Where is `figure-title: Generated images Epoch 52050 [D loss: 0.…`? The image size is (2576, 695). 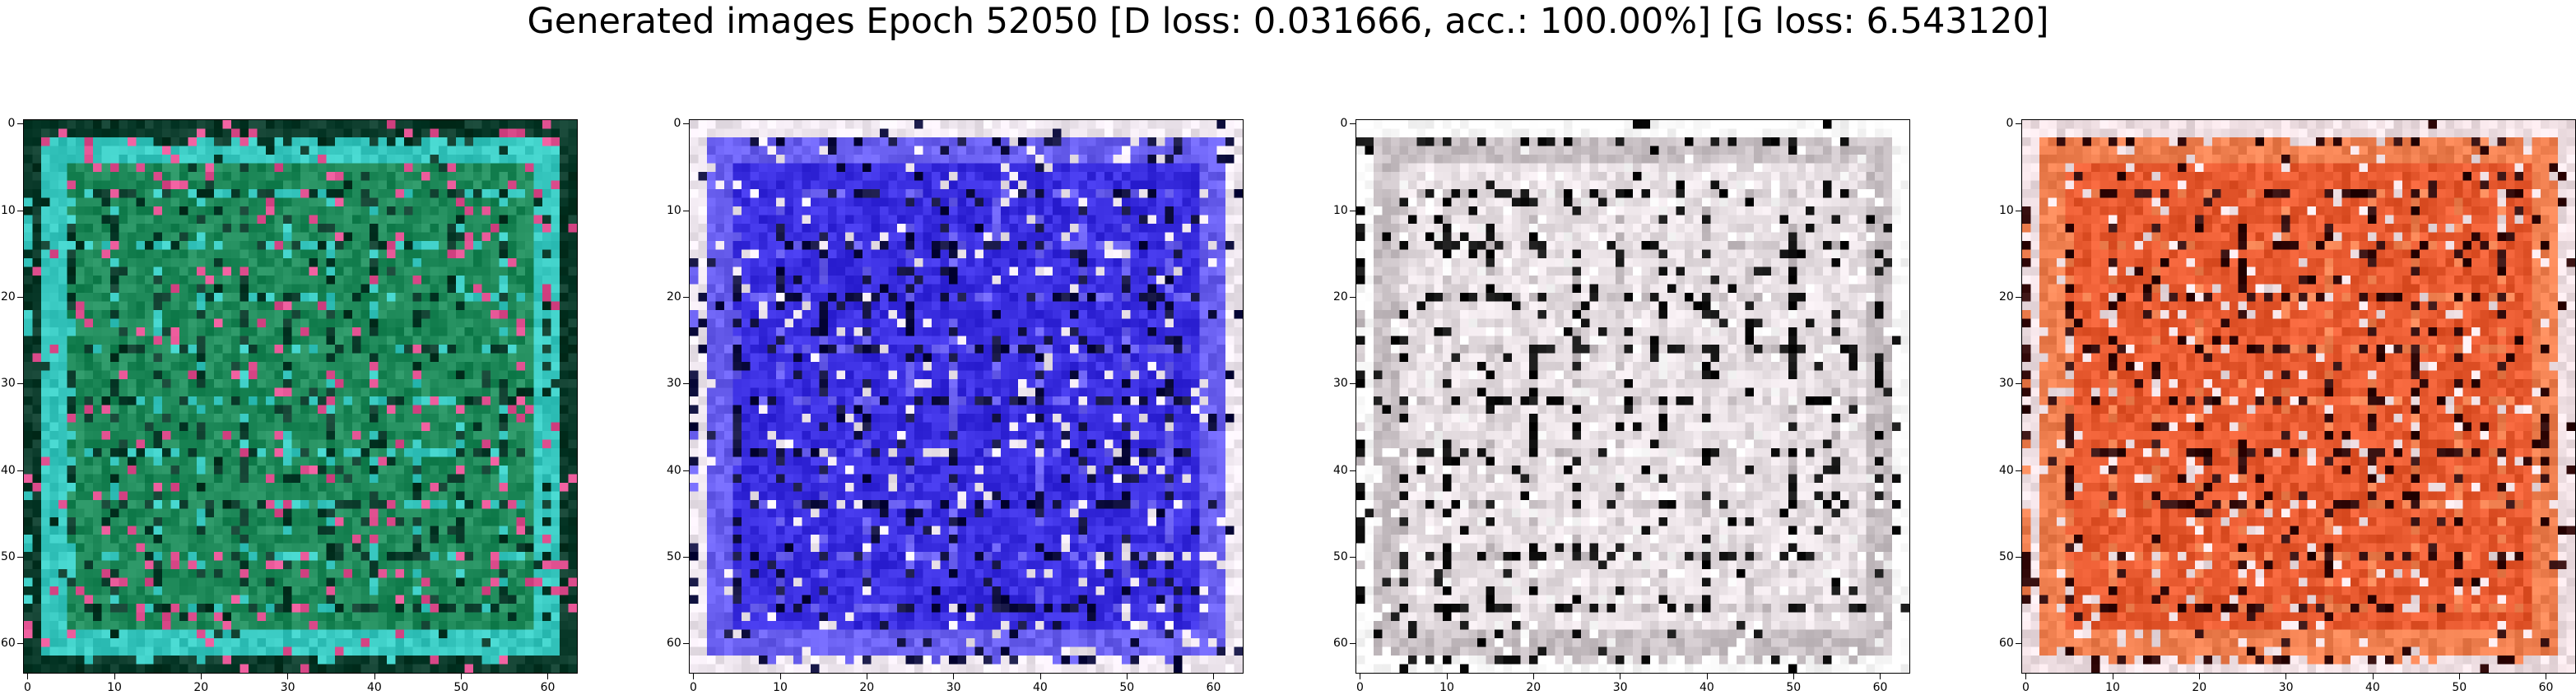
figure-title: Generated images Epoch 52050 [D loss: 0.… is located at coordinates (1288, 21).